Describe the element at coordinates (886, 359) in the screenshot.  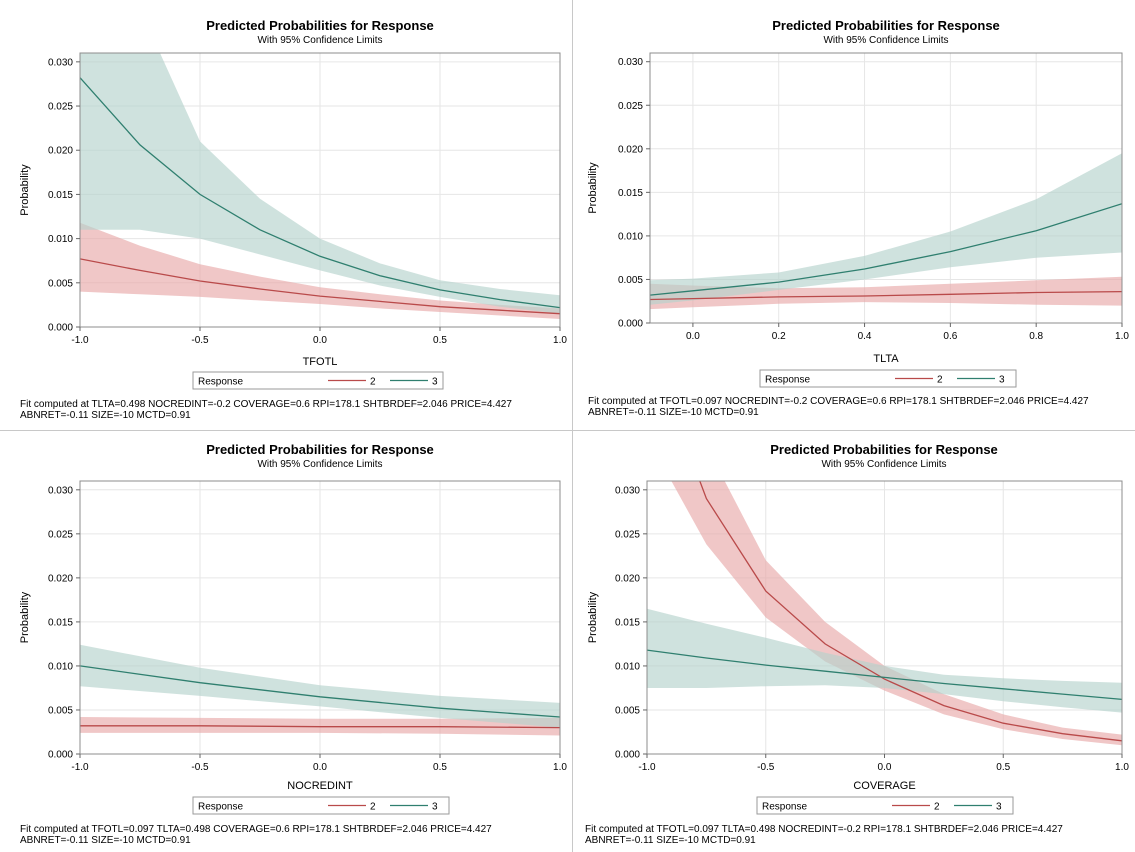
I see `x-axis-label: TLTA` at that location.